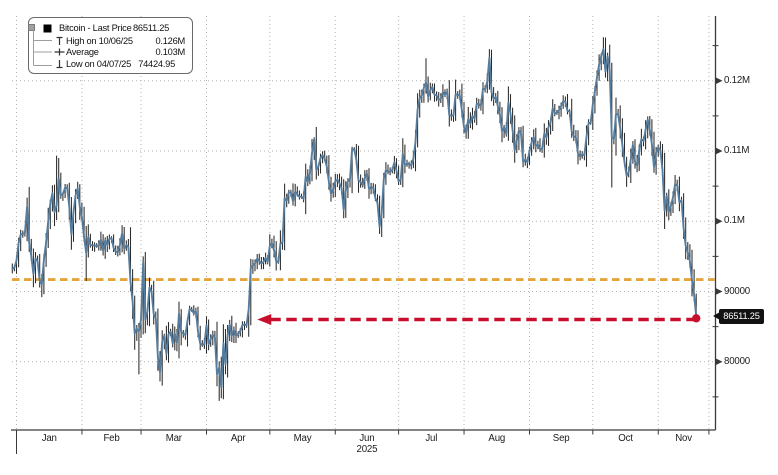  What do you see at coordinates (497, 438) in the screenshot?
I see `x-month-label: Aug` at bounding box center [497, 438].